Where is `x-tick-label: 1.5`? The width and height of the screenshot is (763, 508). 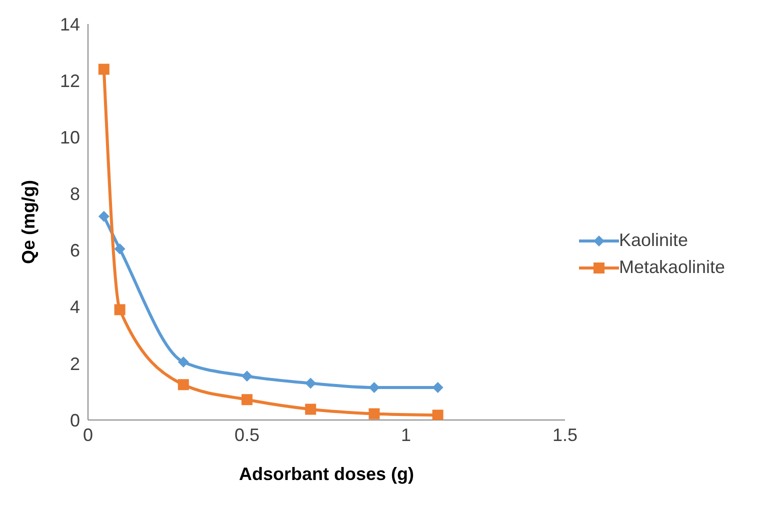 x-tick-label: 1.5 is located at coordinates (565, 434).